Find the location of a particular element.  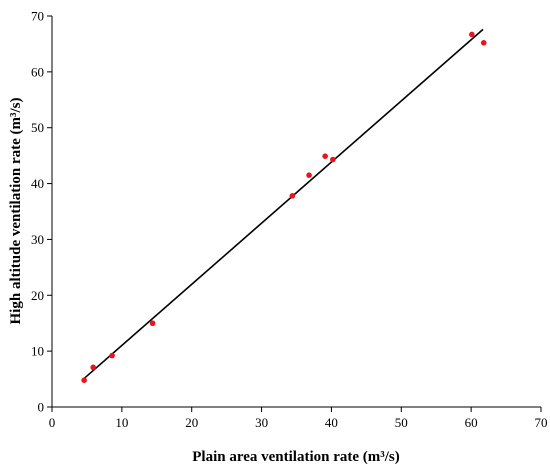

x-tick-label: 60 is located at coordinates (471, 422).